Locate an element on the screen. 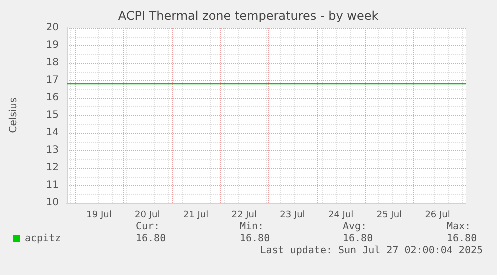  x-tick-label: 22 Jul is located at coordinates (244, 215).